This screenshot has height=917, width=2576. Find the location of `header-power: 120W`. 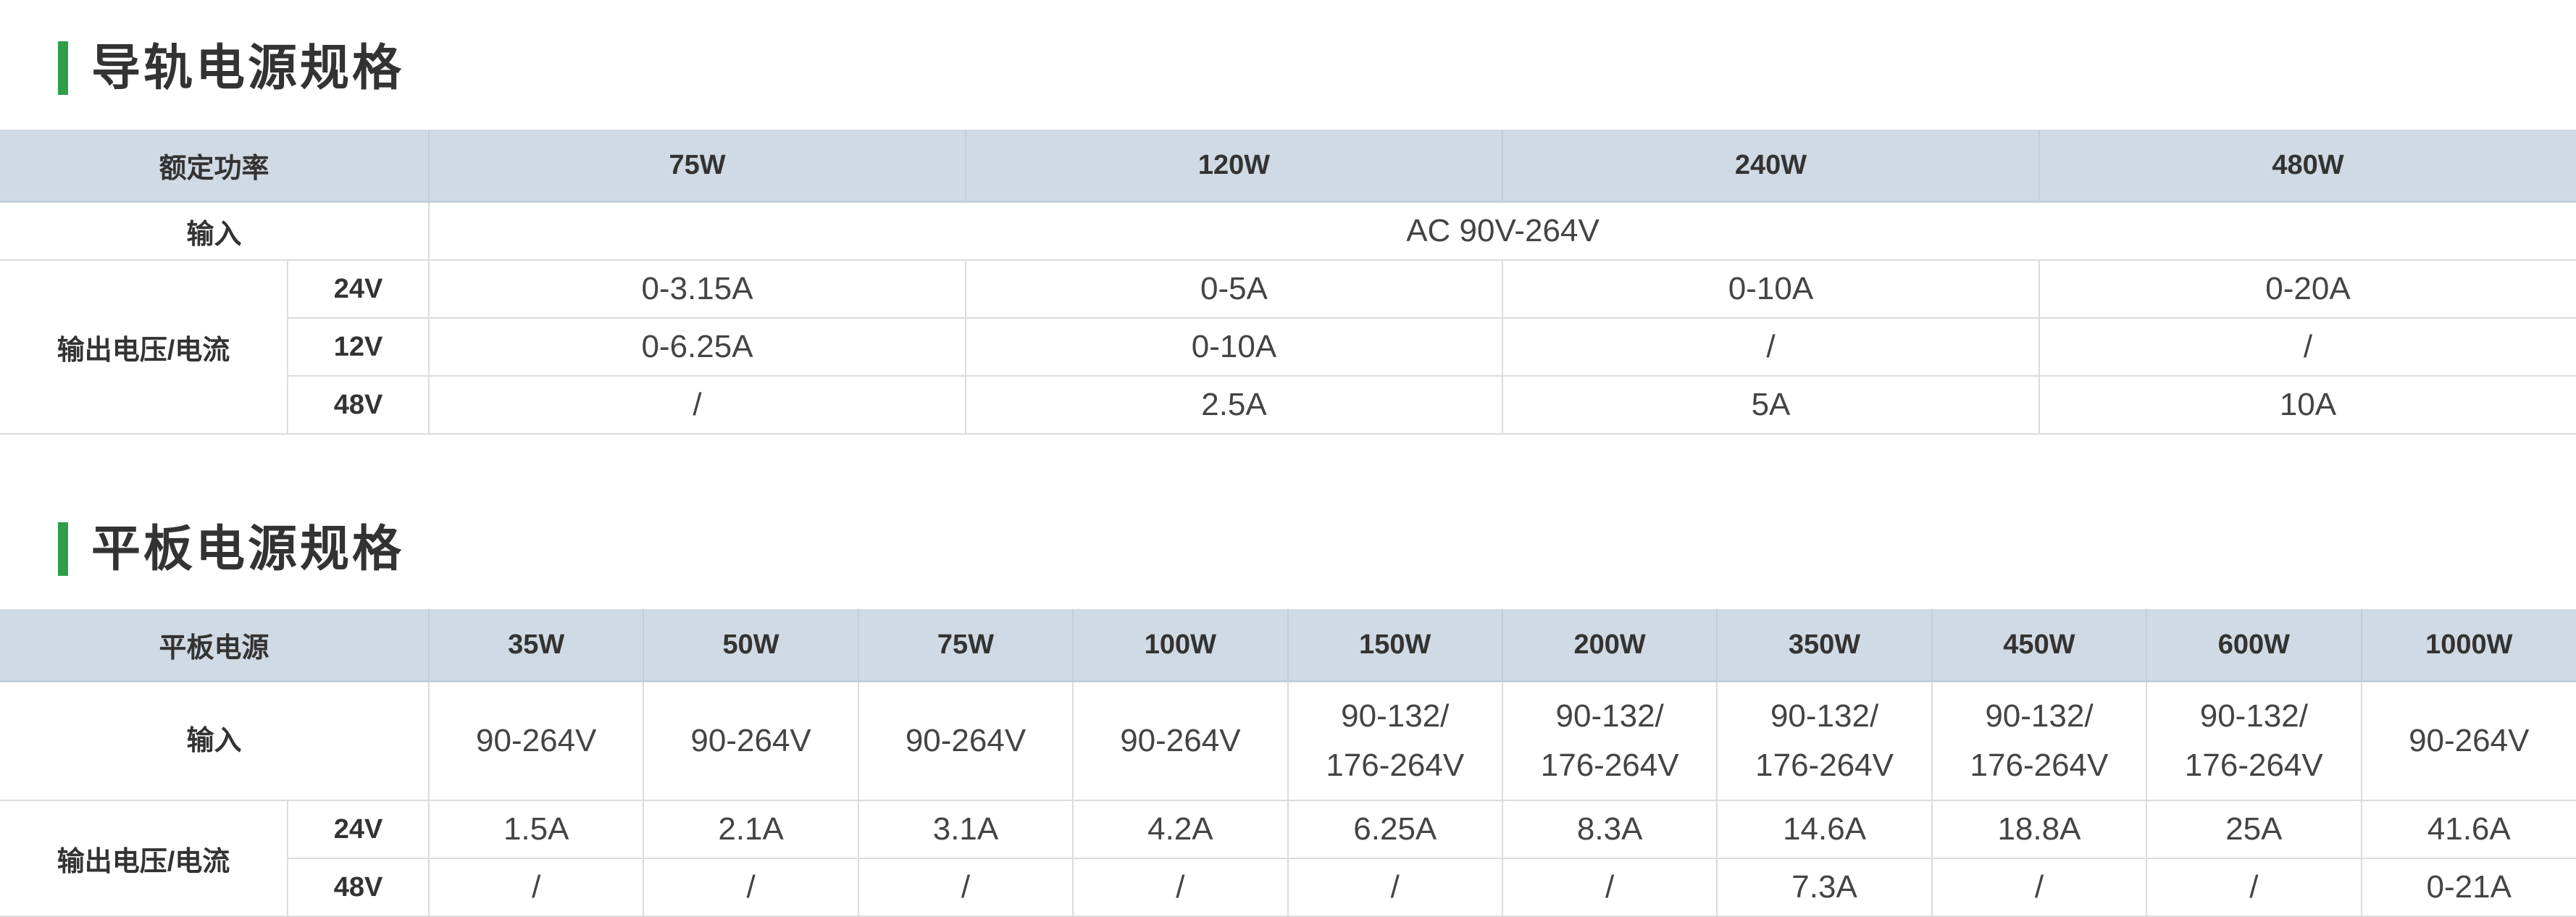

header-power: 120W is located at coordinates (1234, 166).